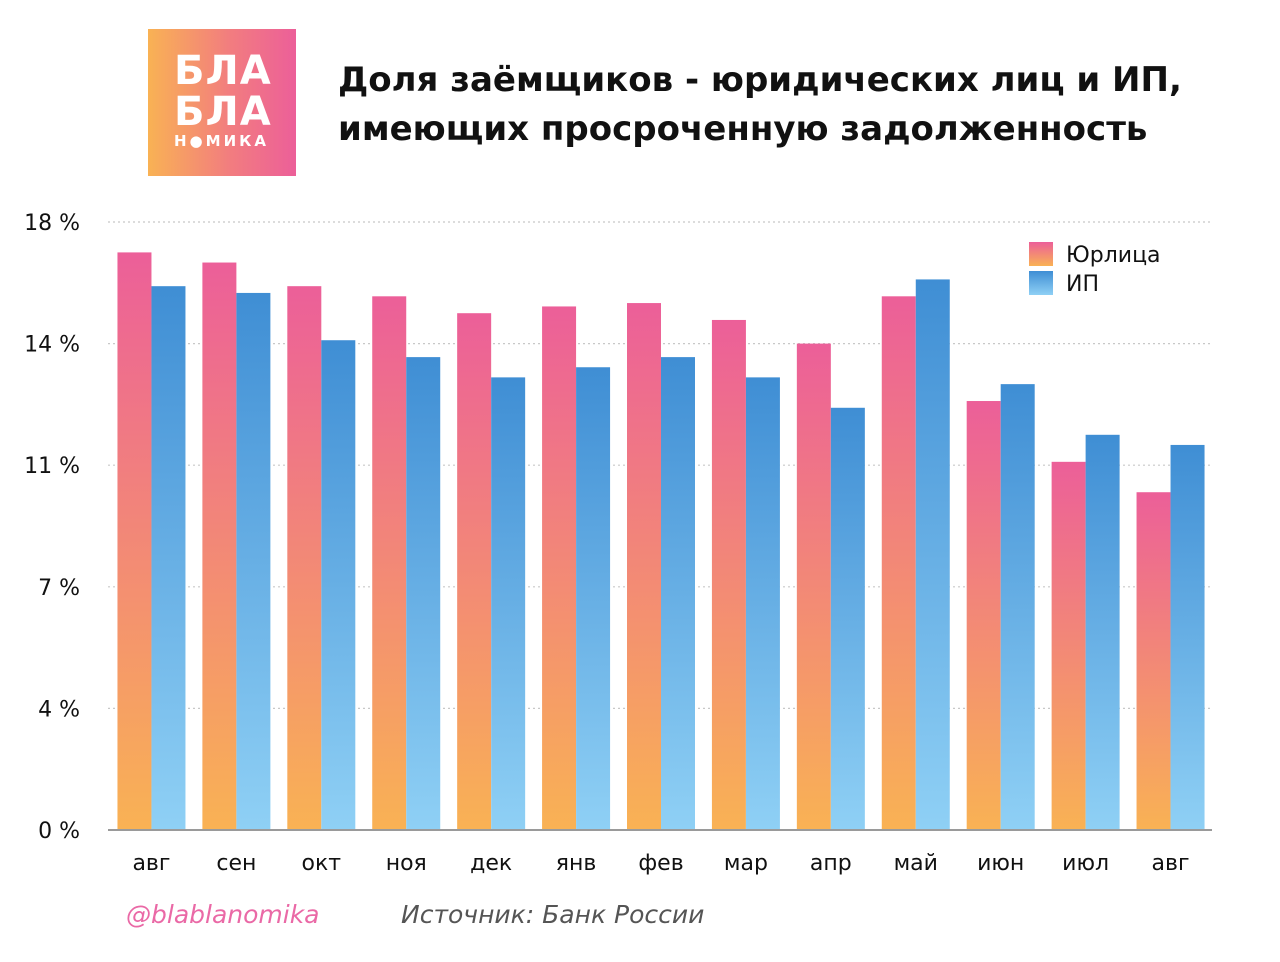 The width and height of the screenshot is (1280, 962). Describe the element at coordinates (223, 914) in the screenshot. I see `footer-handle: @blablanomika` at that location.